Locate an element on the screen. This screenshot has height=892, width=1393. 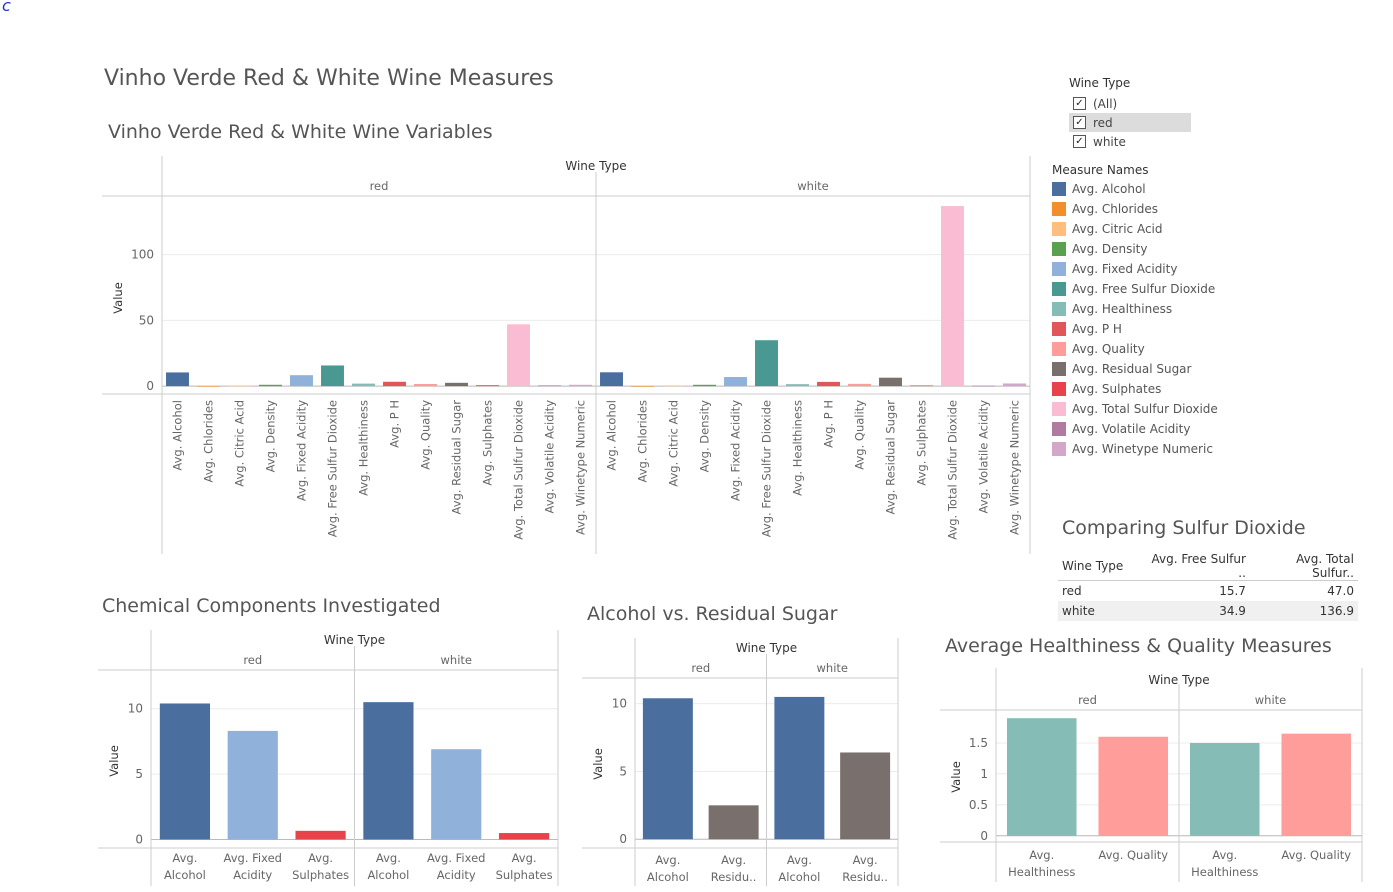
legend-item: Avg. Chlorides is located at coordinates (1152, 209).